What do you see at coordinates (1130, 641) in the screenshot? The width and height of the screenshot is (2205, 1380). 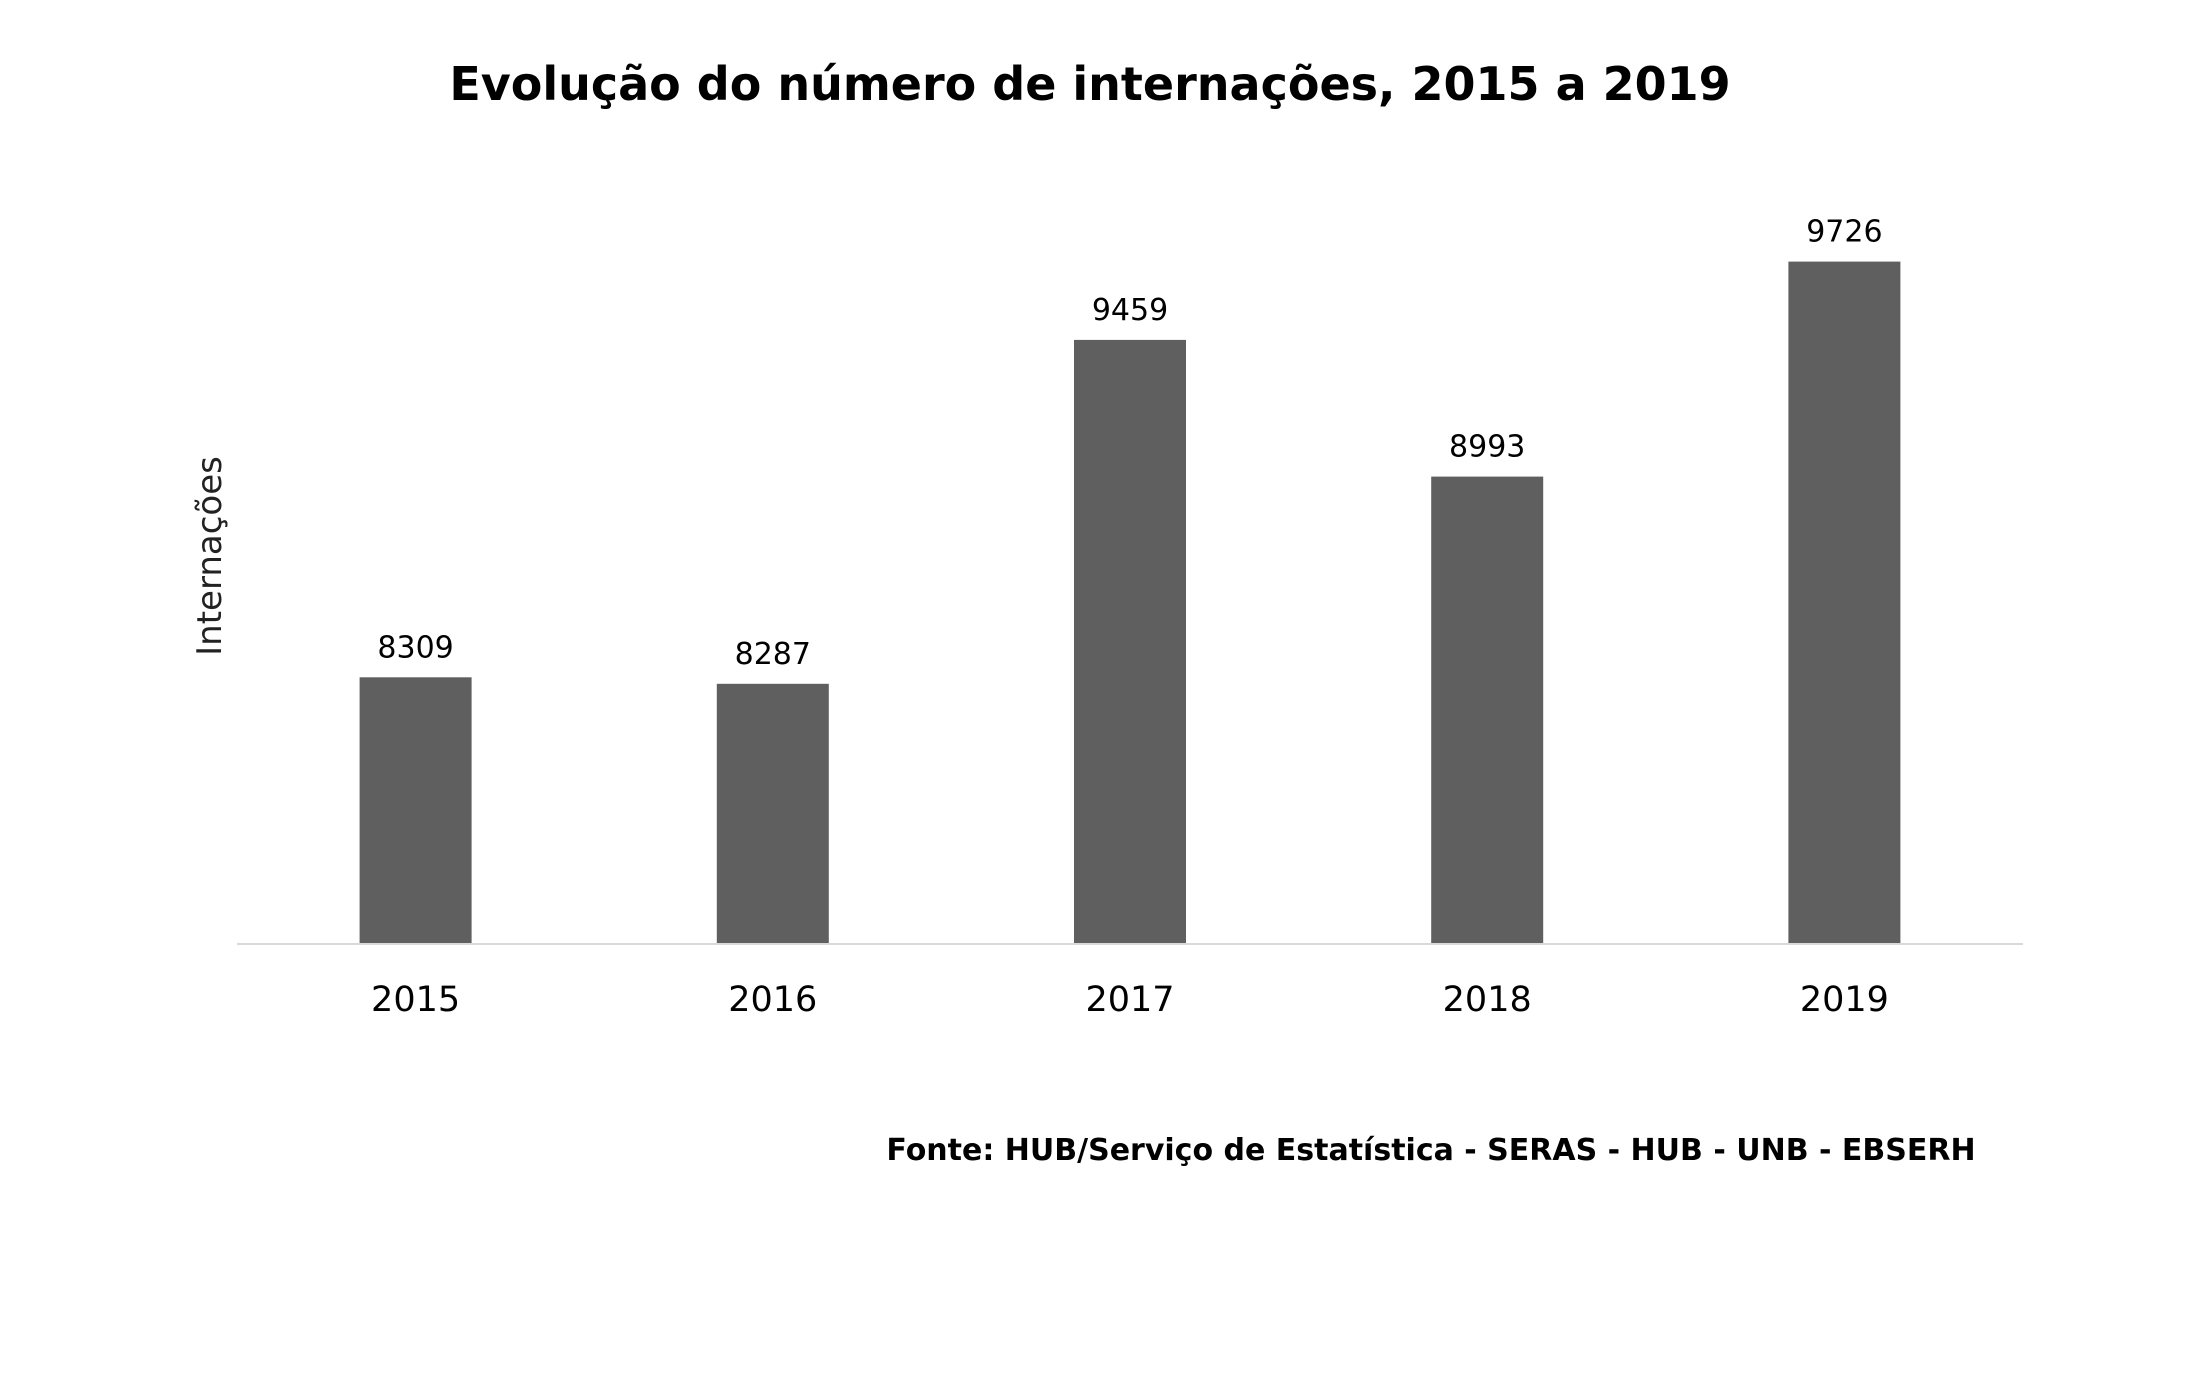 I see `bar-2017` at bounding box center [1130, 641].